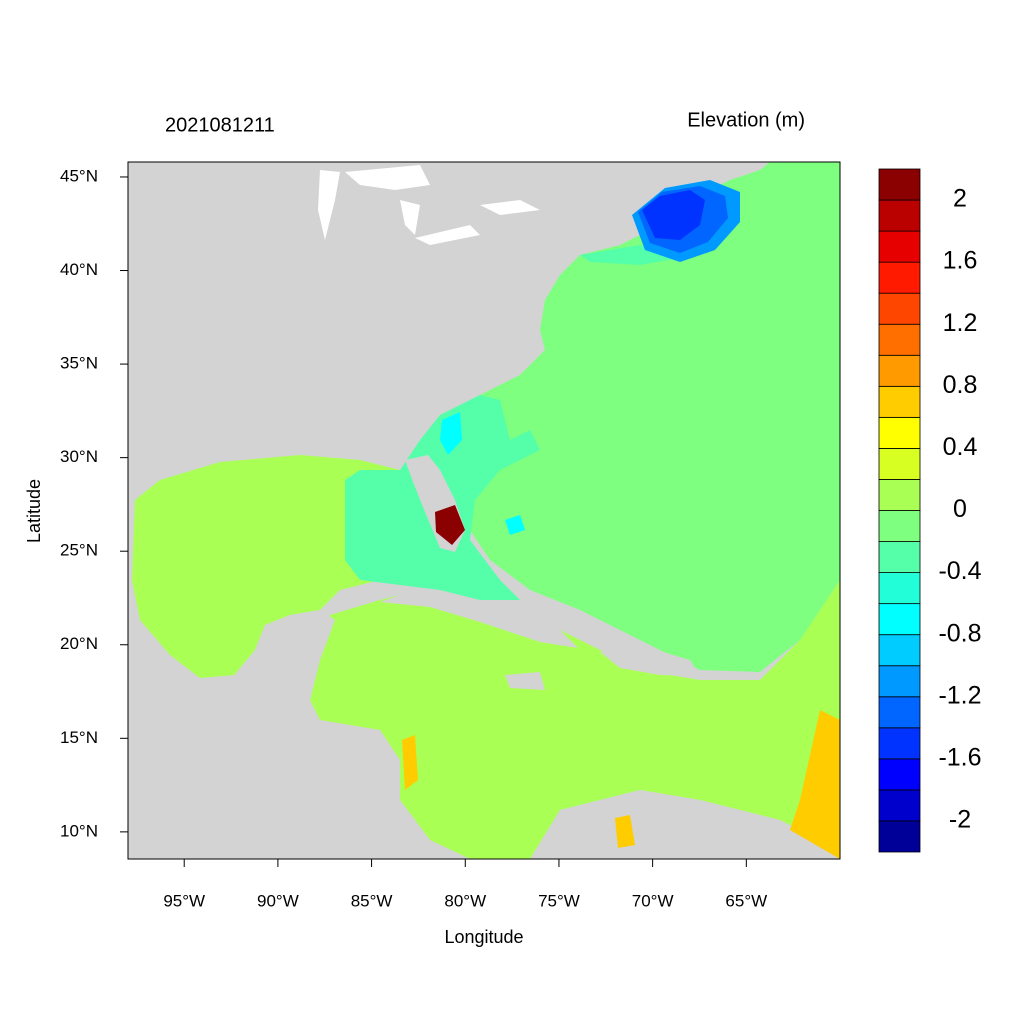  I want to click on colorbar-label: 1.2, so click(960, 323).